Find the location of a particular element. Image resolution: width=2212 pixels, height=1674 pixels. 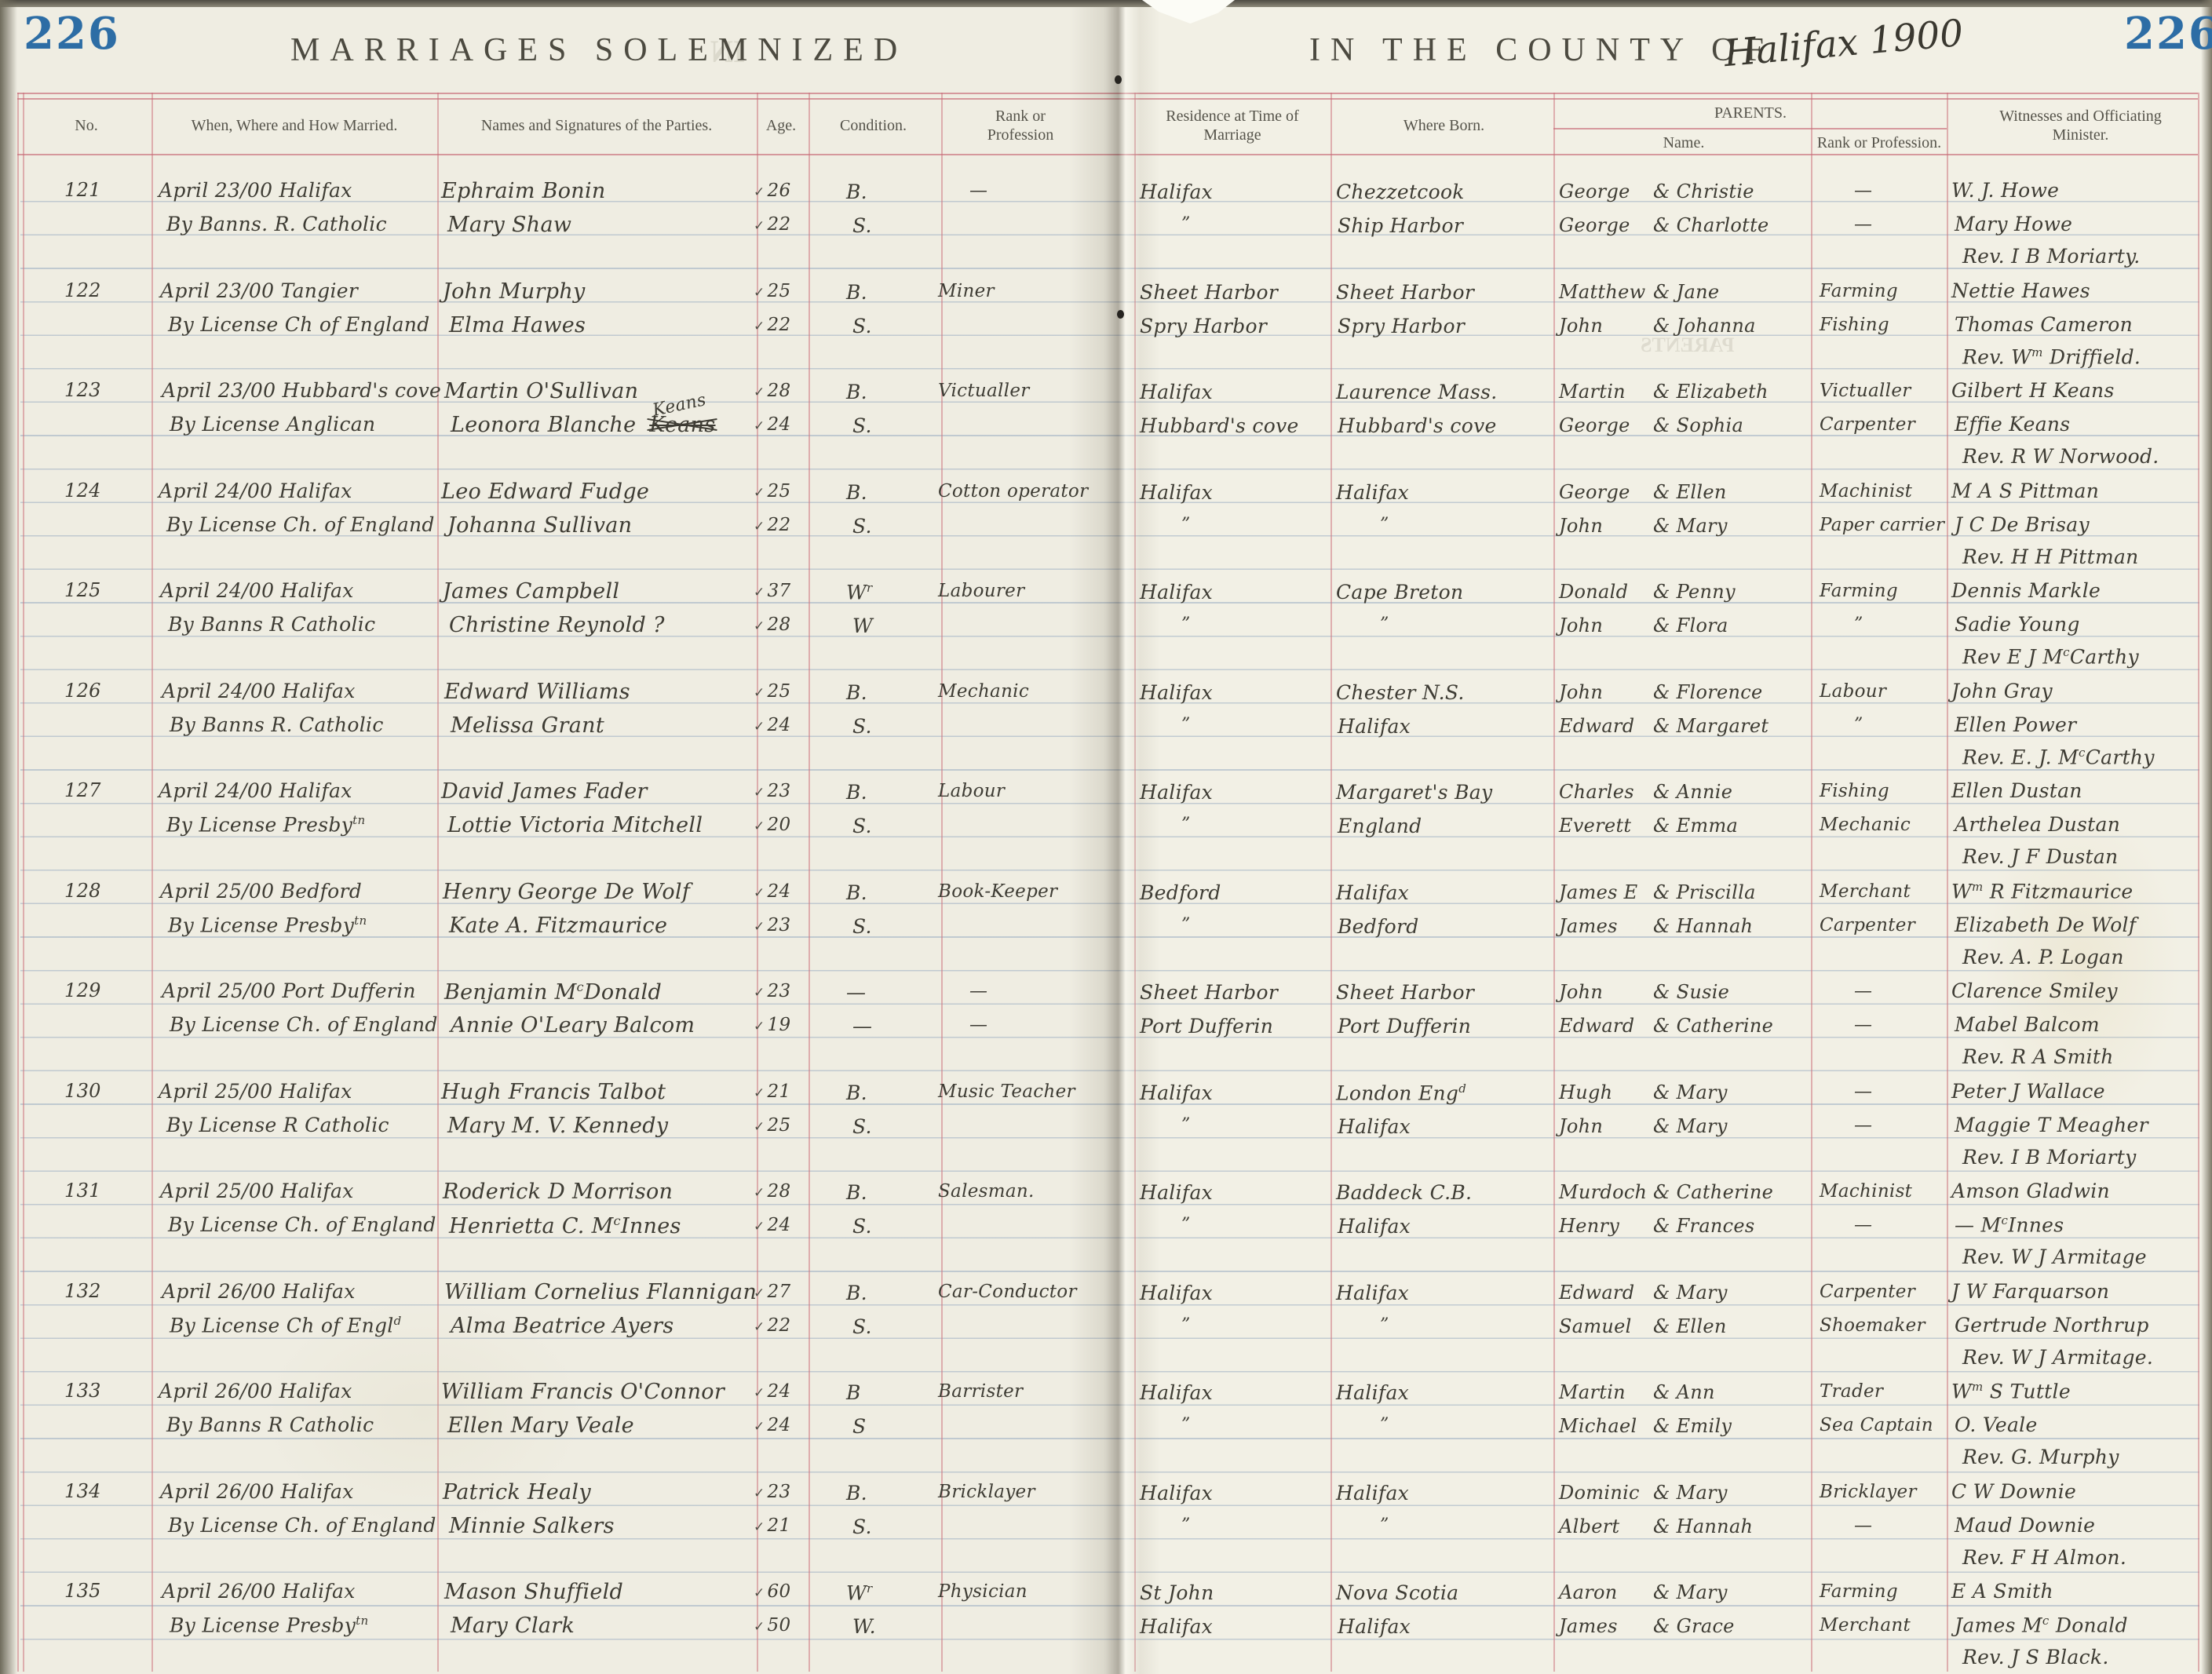

record-125-groom-age: ✓ 37 is located at coordinates (772, 591).